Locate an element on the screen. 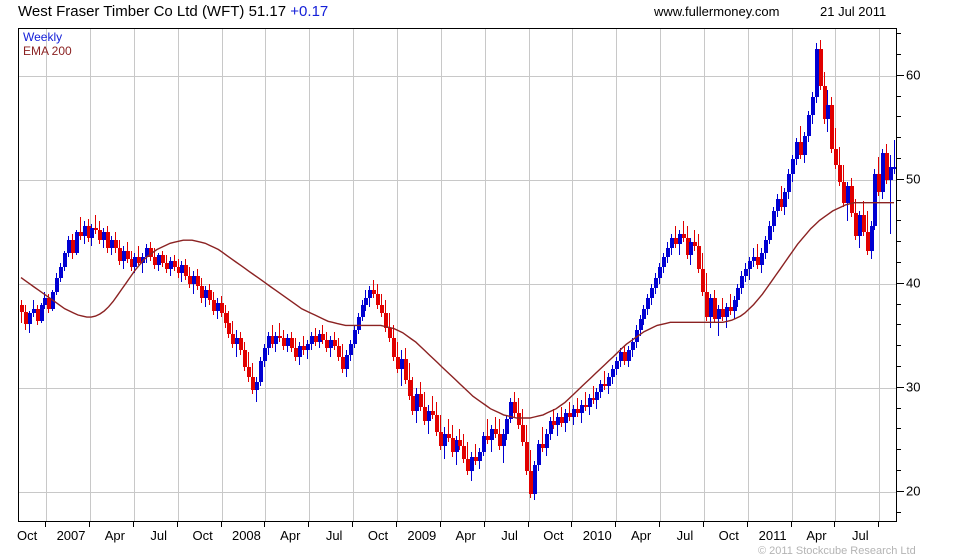  chart-legend: Weekly EMA 200 is located at coordinates (47, 44).